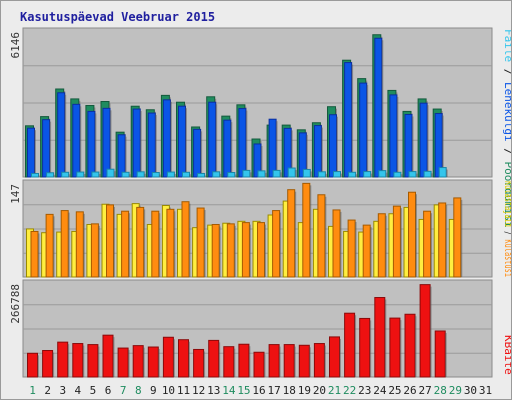  I want to click on chart-title: Kasutuspäevad Veebruar 2015, so click(118, 17).